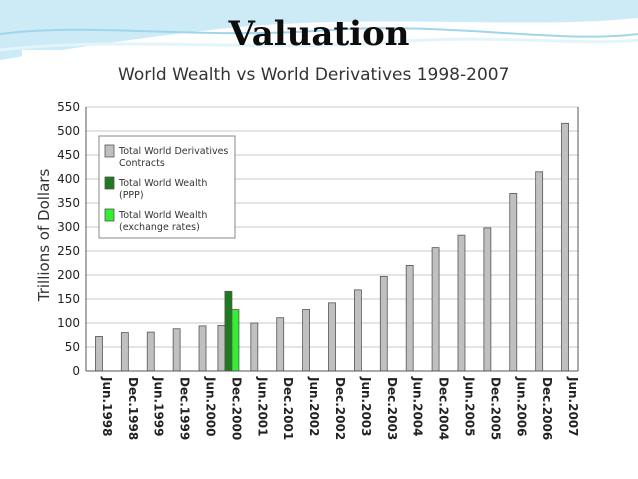 Image resolution: width=638 pixels, height=479 pixels. What do you see at coordinates (444, 408) in the screenshot?
I see `x-tick-label: Dec.2004` at bounding box center [444, 408].